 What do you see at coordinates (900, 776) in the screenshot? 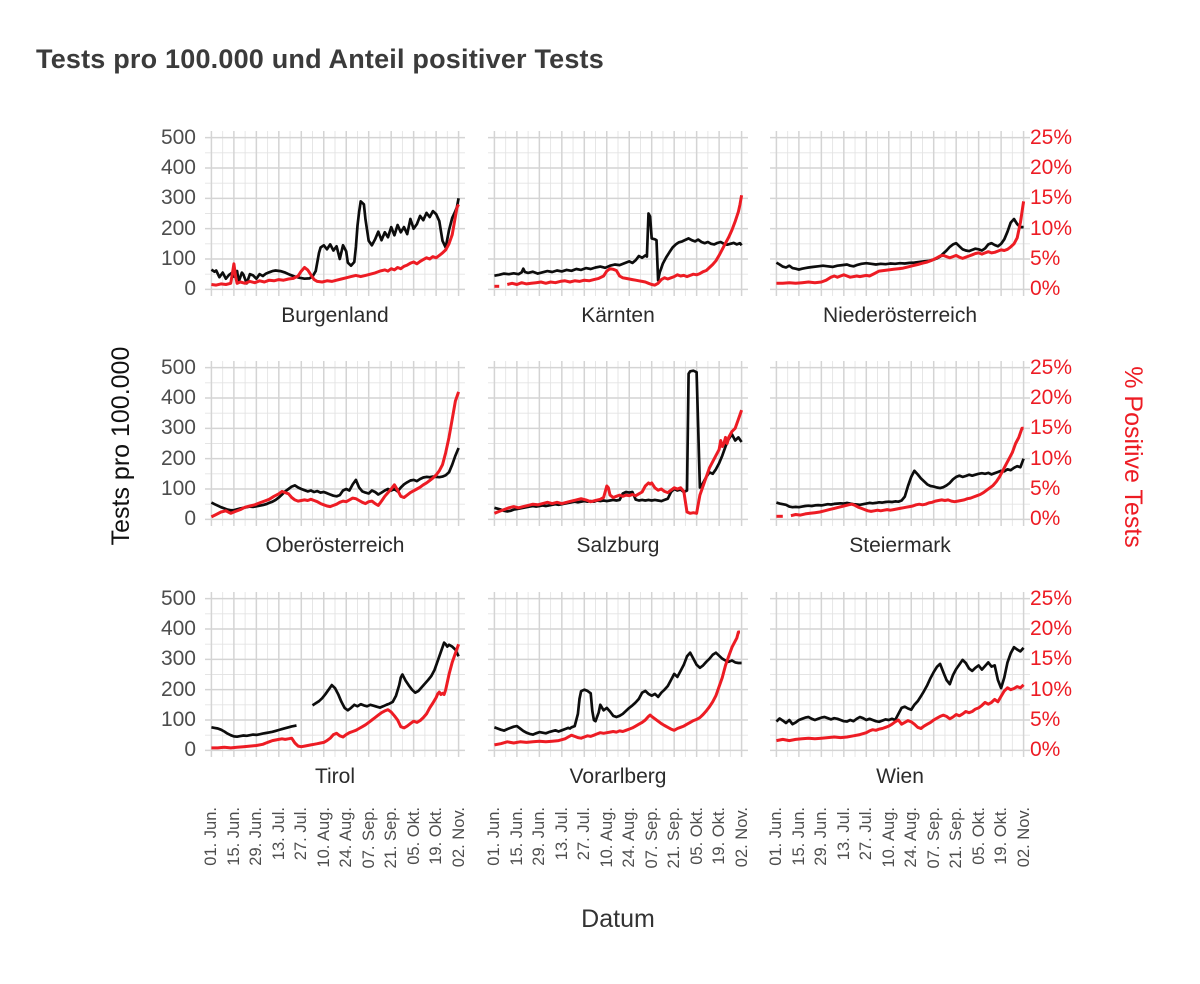
I see `facet-label-Wien: Wien` at bounding box center [900, 776].